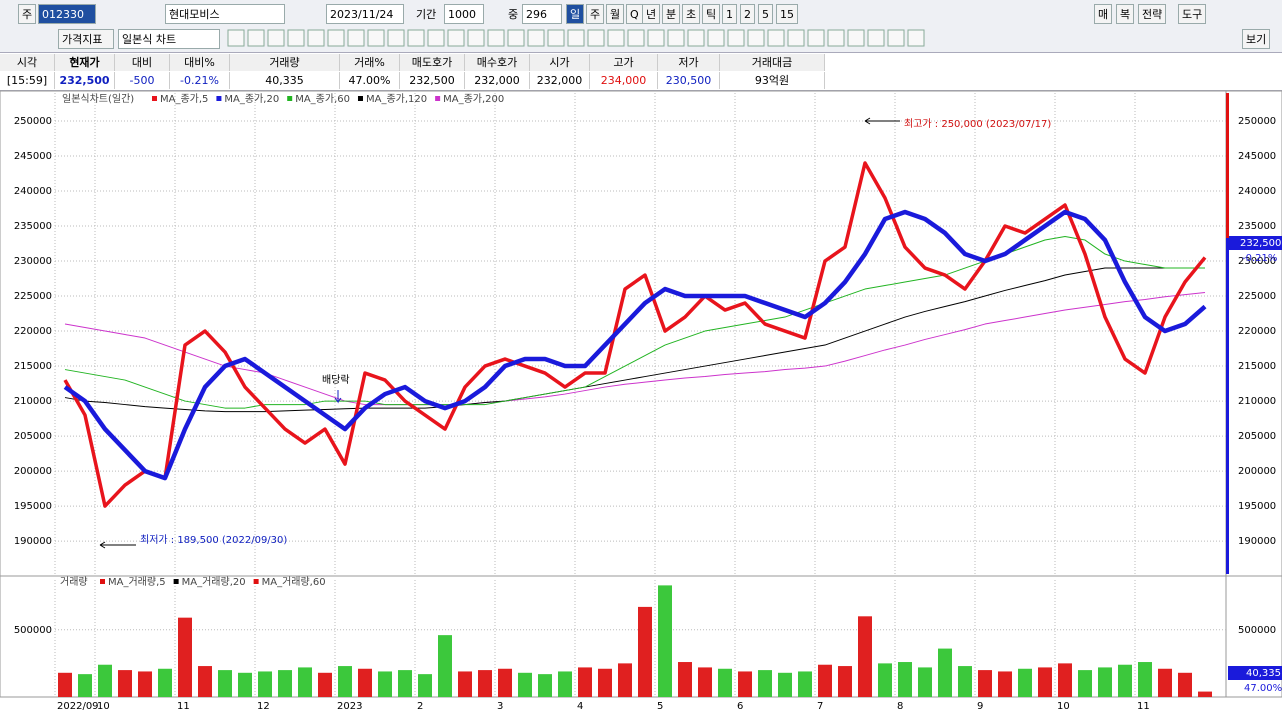 The width and height of the screenshot is (1282, 713). What do you see at coordinates (1192, 14) in the screenshot?
I see `tools-button: 도구` at bounding box center [1192, 14].